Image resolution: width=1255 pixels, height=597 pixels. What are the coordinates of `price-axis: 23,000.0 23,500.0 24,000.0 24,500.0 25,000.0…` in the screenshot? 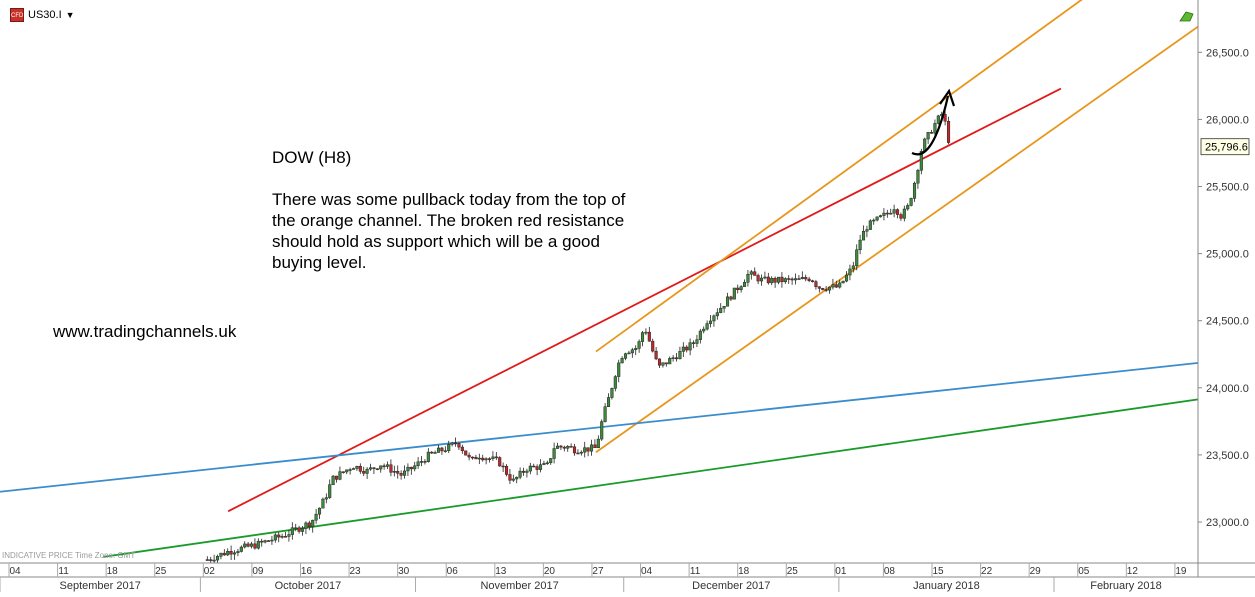 It's located at (1226, 281).